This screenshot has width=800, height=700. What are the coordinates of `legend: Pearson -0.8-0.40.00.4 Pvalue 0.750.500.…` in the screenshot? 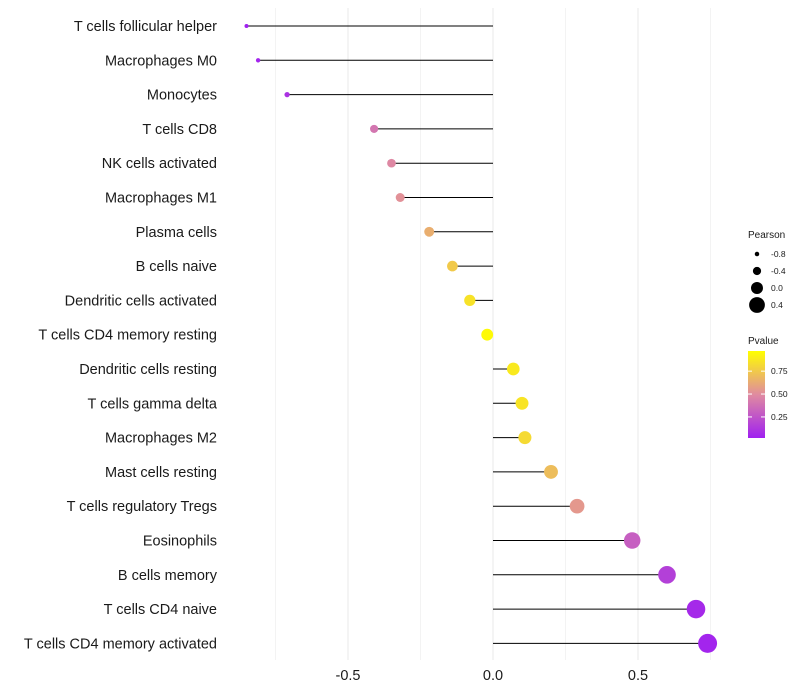 It's located at (768, 334).